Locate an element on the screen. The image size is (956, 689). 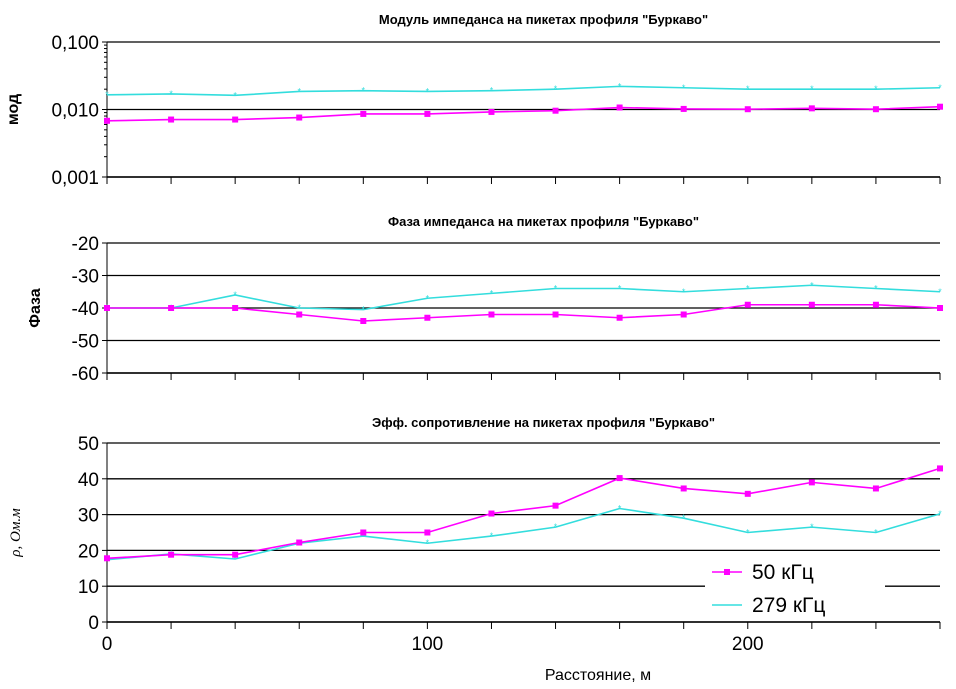
y-tick-label: 30 is located at coordinates (88, 516).